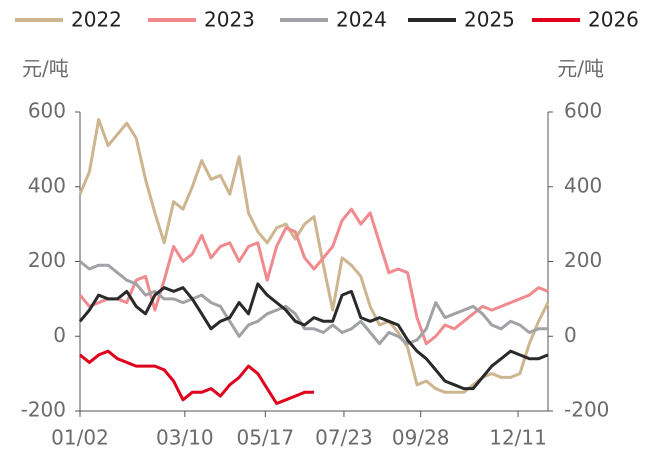 The height and width of the screenshot is (458, 654). What do you see at coordinates (80, 438) in the screenshot?
I see `x-tick-label: 01/02` at bounding box center [80, 438].